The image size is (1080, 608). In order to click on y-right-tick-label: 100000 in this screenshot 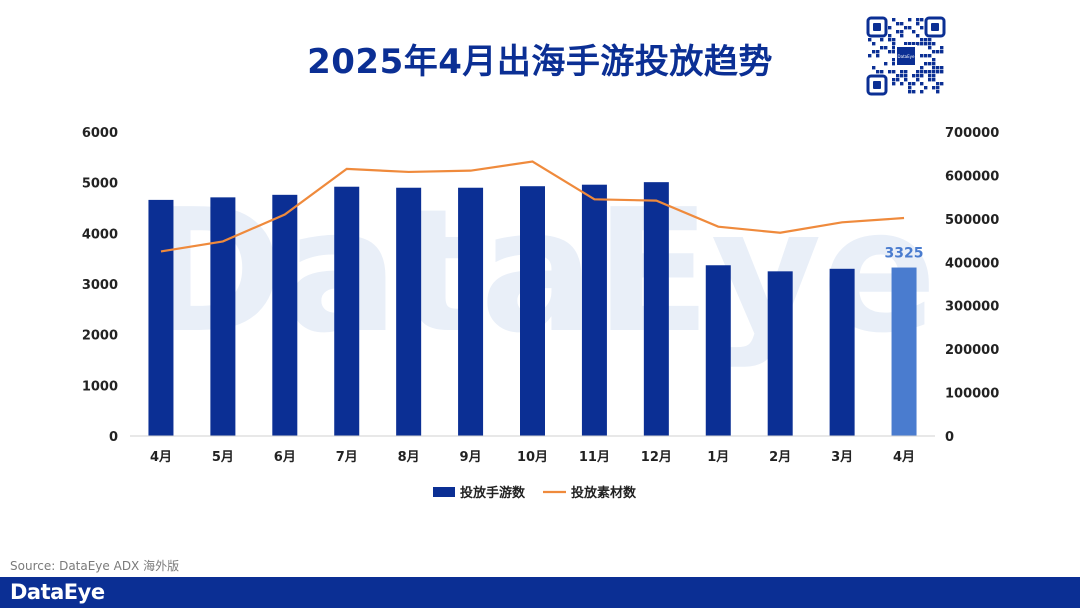, I will do `click(972, 394)`.